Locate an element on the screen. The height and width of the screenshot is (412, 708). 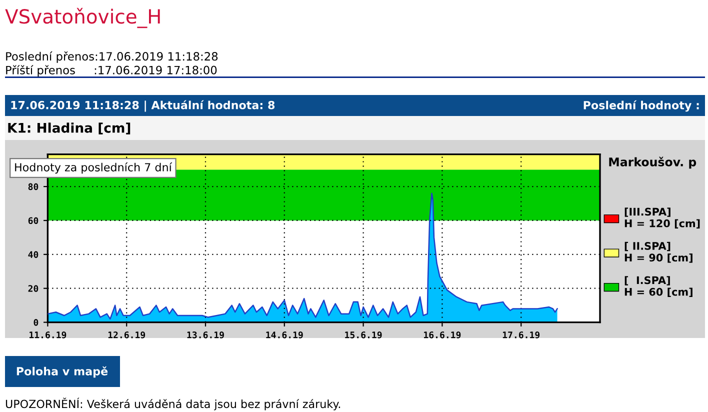
legend-title: Markoušov. p is located at coordinates (652, 162).